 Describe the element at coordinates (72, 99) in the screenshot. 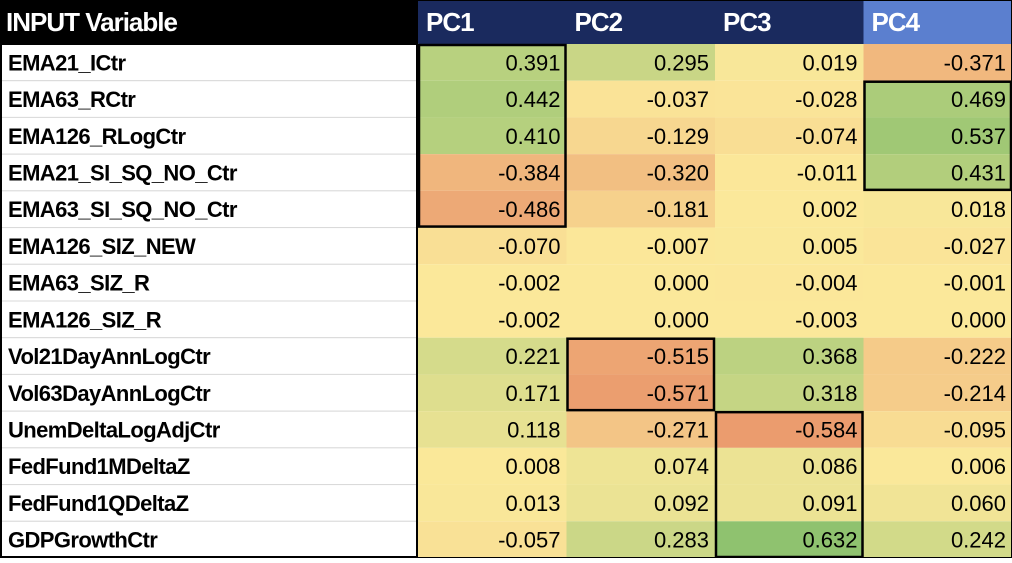

I see `row-label: EMA63_RCtr` at that location.